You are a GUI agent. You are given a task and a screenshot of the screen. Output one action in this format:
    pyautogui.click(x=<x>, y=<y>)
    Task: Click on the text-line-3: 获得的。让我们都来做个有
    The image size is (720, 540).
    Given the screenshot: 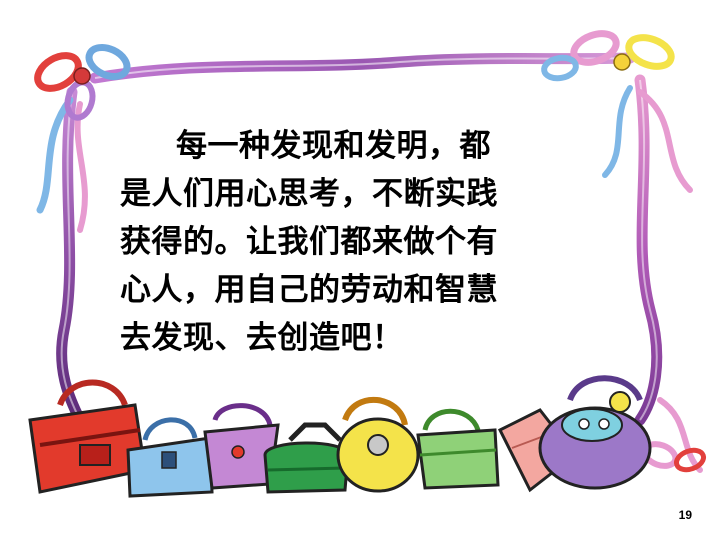 What is the action you would take?
    pyautogui.click(x=309, y=242)
    